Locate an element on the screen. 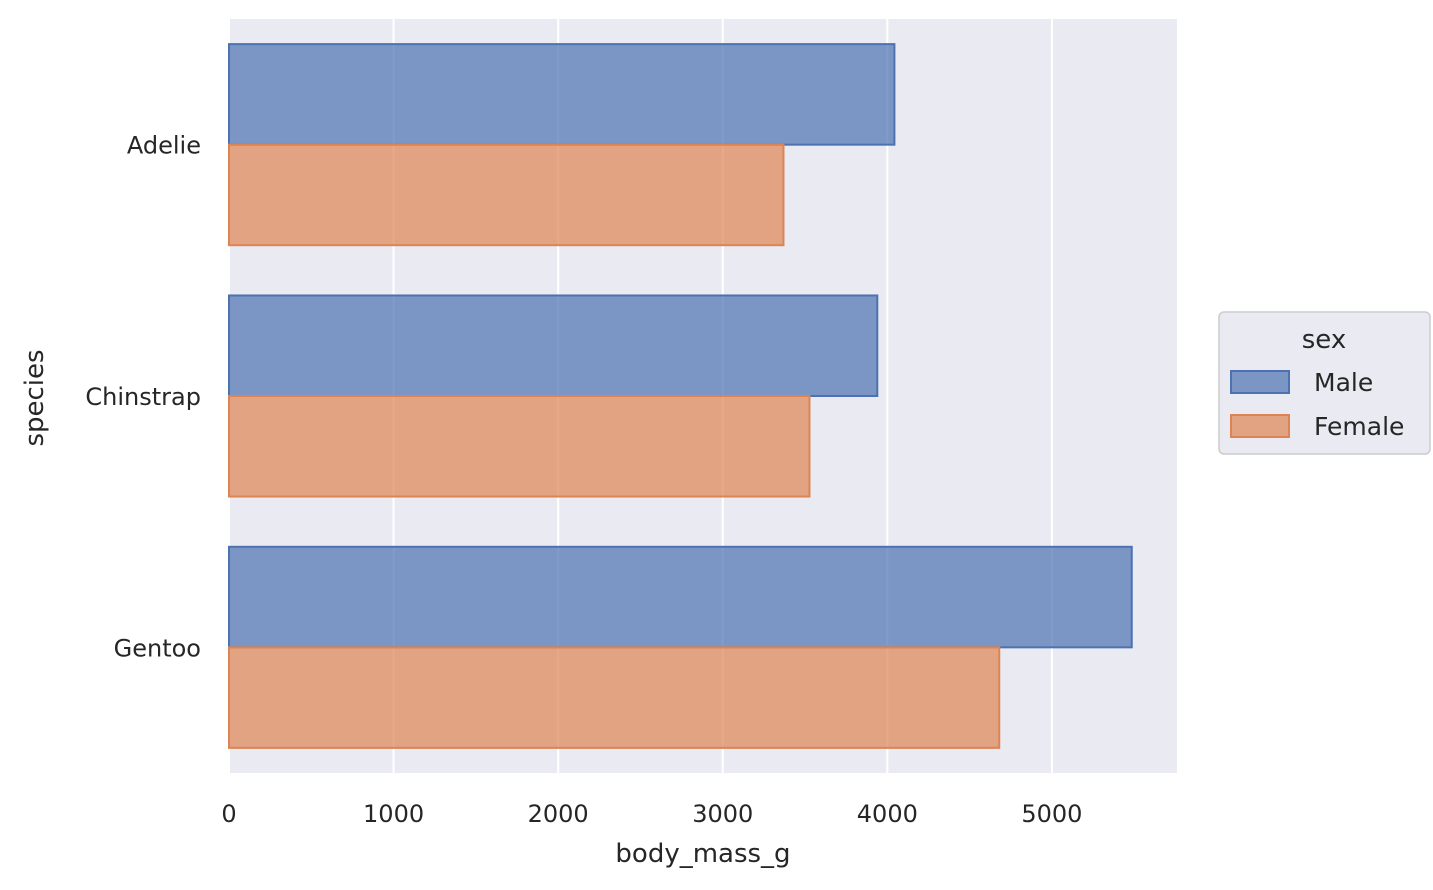 This screenshot has width=1433, height=890. x-tick-label: 3000 is located at coordinates (722, 814).